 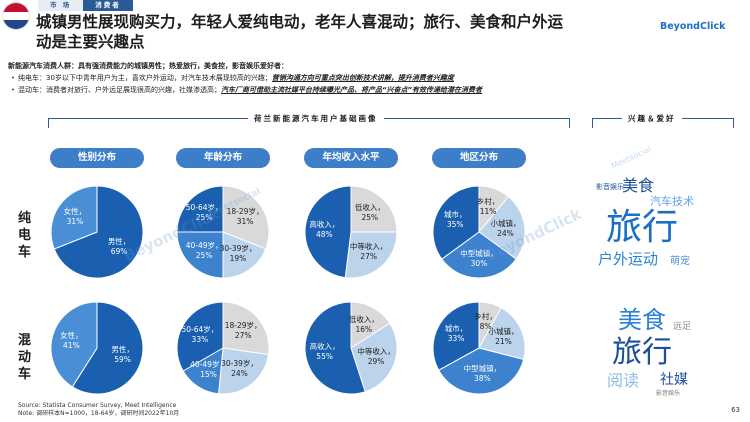 What do you see at coordinates (204, 245) in the screenshot?
I see `slice-category: 40-49岁，` at bounding box center [204, 245].